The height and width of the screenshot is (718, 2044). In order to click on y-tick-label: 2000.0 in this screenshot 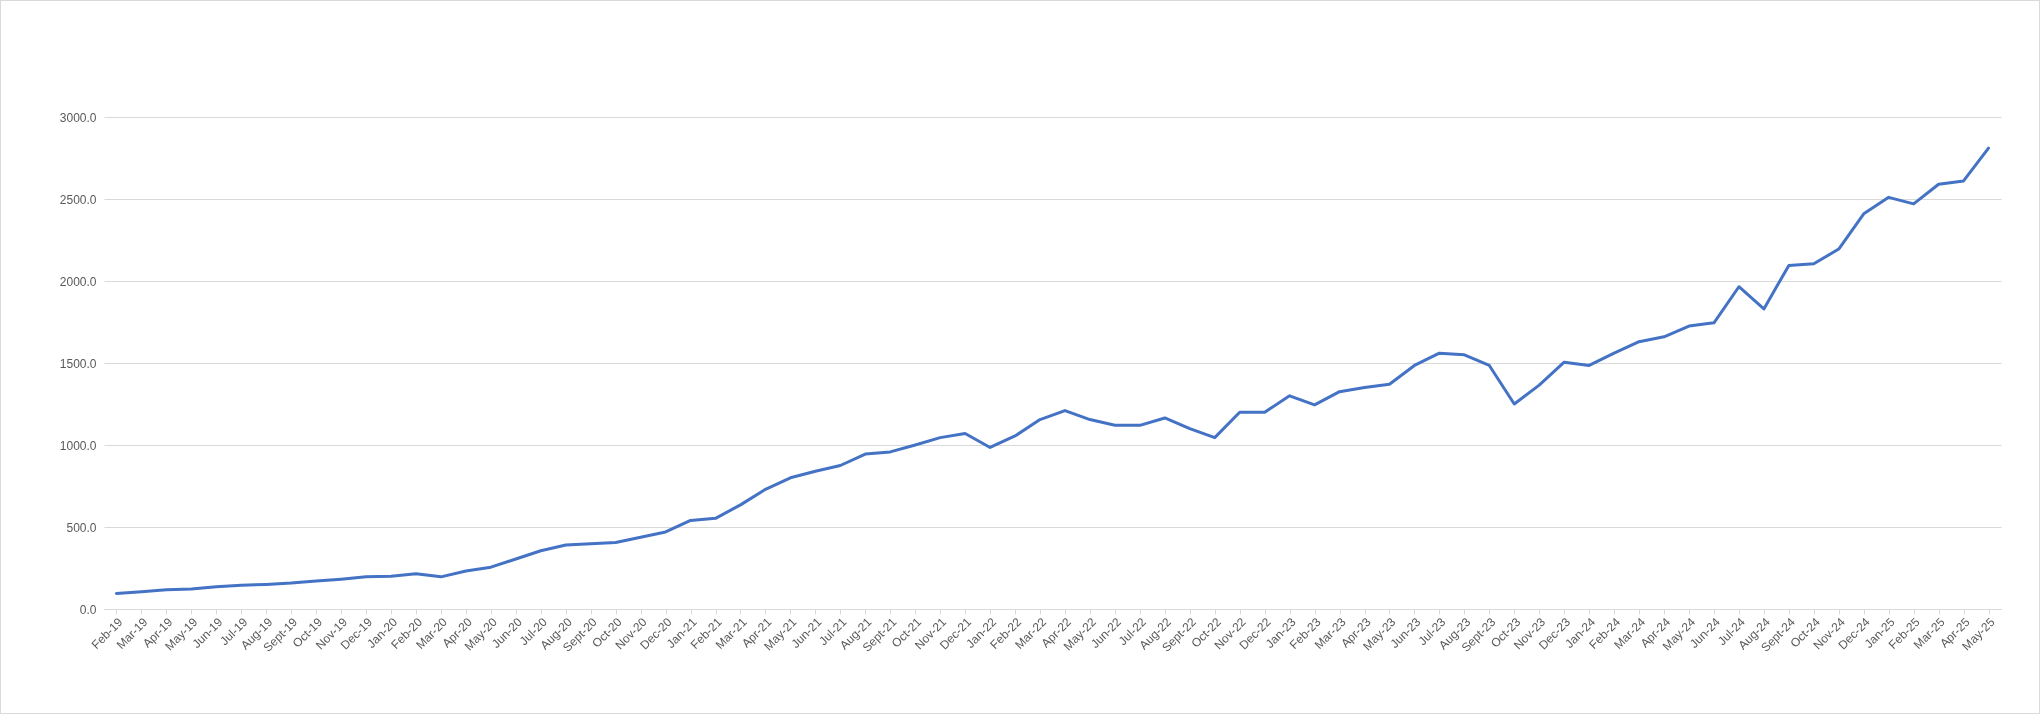, I will do `click(78, 281)`.